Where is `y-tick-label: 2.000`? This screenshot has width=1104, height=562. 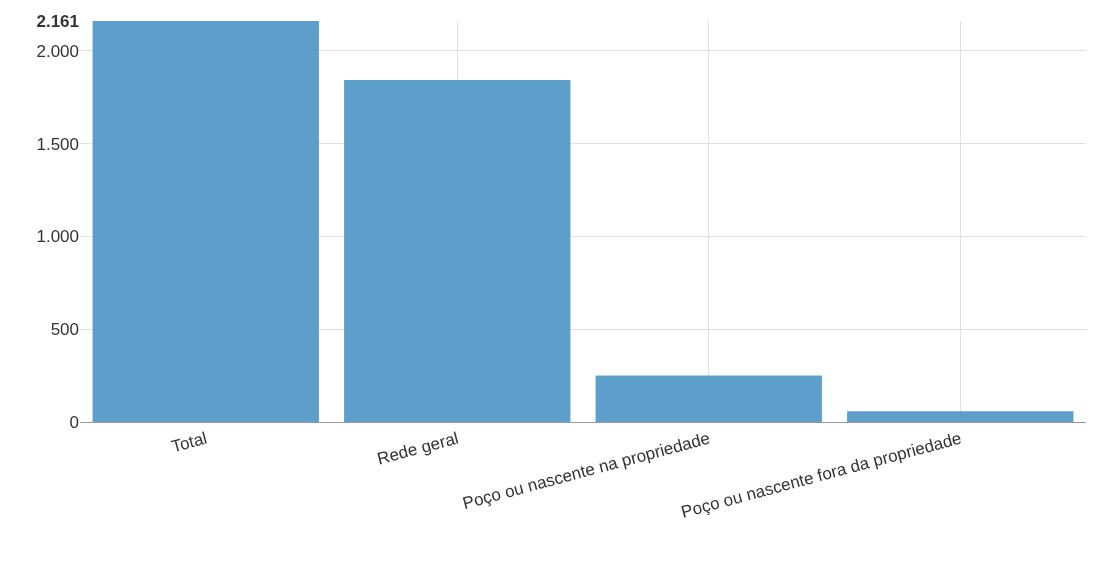
y-tick-label: 2.000 is located at coordinates (57, 51).